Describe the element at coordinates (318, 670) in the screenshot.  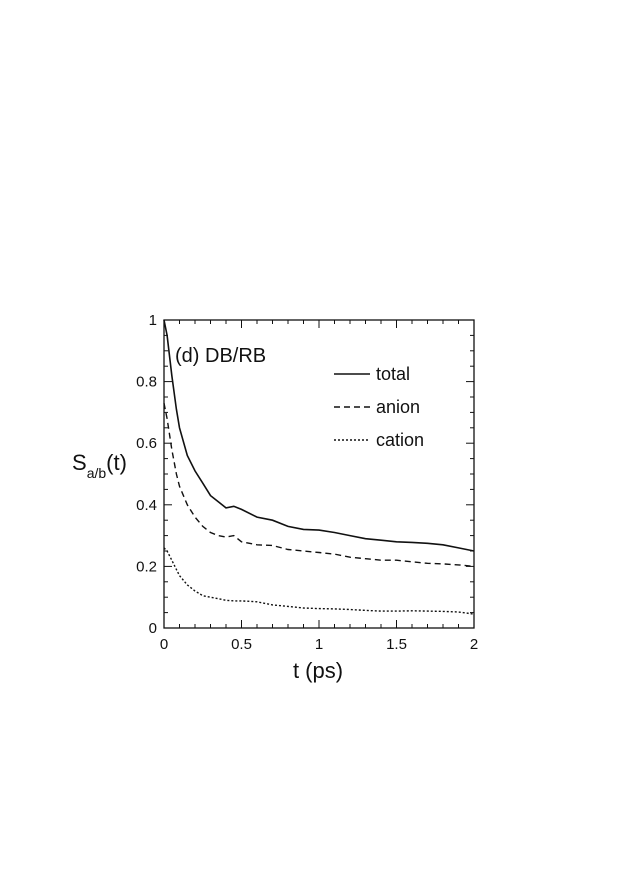
I see `x-axis-label: t (ps)` at that location.